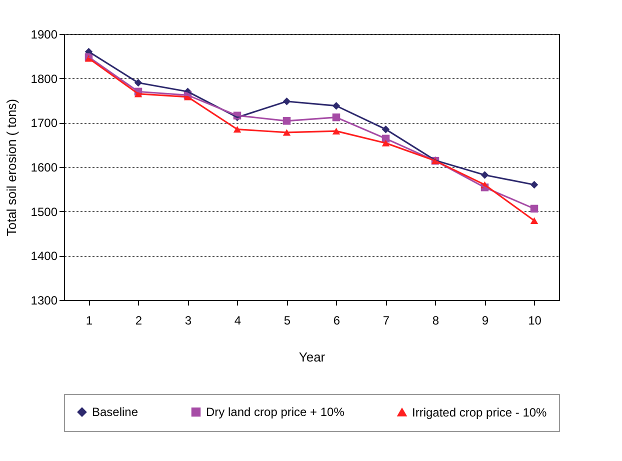 The height and width of the screenshot is (461, 622). What do you see at coordinates (336, 321) in the screenshot?
I see `x-tick-label: 6` at bounding box center [336, 321].